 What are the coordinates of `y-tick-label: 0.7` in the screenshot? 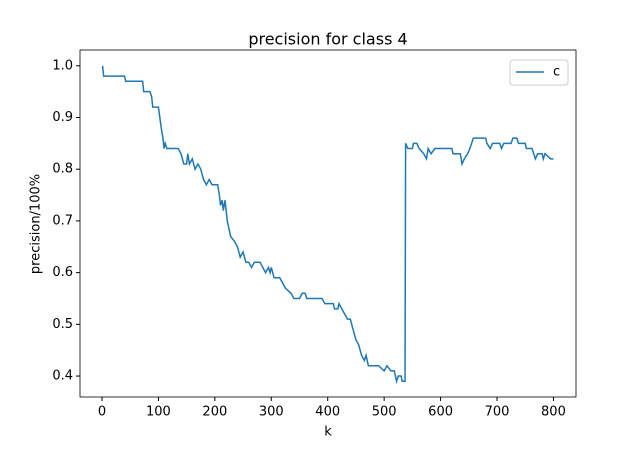 It's located at (62, 220).